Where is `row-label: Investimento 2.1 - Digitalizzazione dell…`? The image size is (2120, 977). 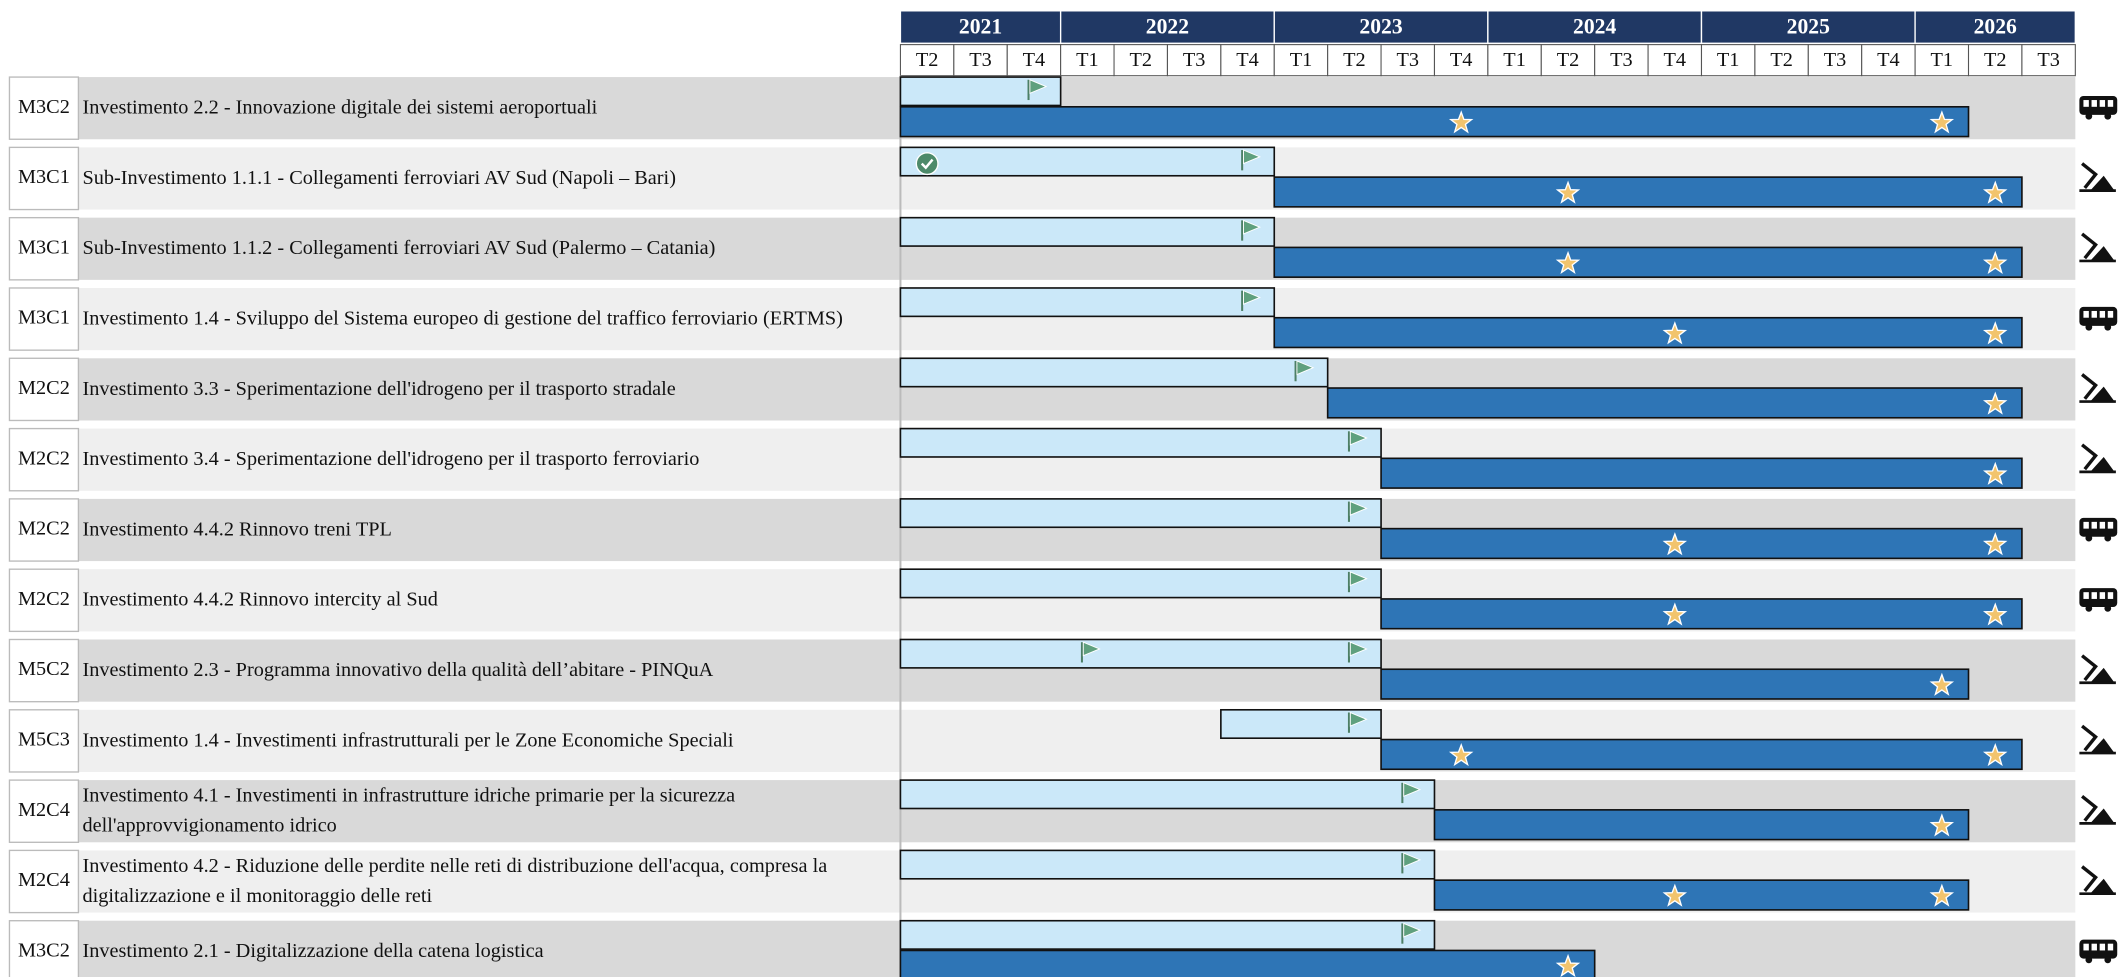
row-label: Investimento 2.1 - Digitalizzazione dell… is located at coordinates (313, 951).